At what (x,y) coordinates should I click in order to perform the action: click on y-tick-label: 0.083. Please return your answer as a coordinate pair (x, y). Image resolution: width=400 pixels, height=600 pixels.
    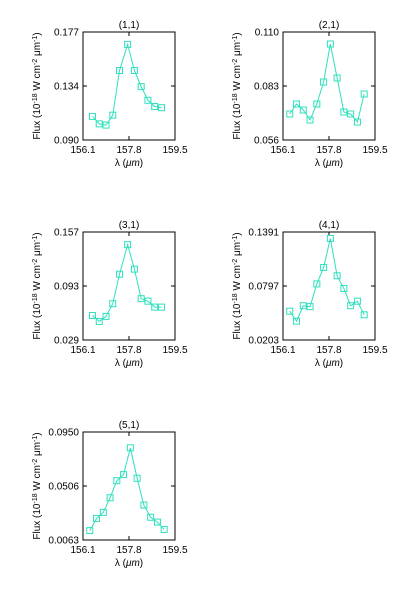
    Looking at the image, I should click on (266, 87).